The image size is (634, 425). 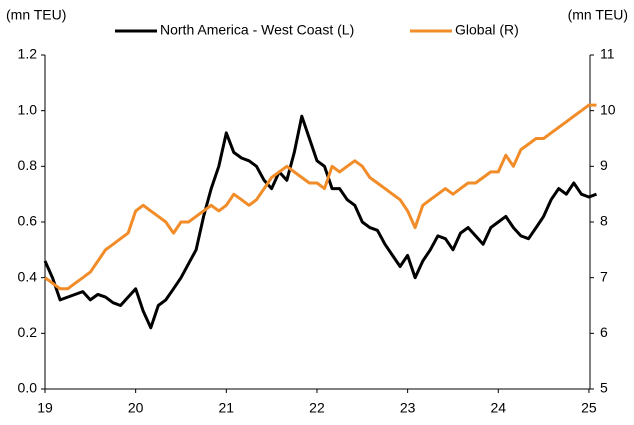 What do you see at coordinates (604, 276) in the screenshot?
I see `y2-tick-label: 7` at bounding box center [604, 276].